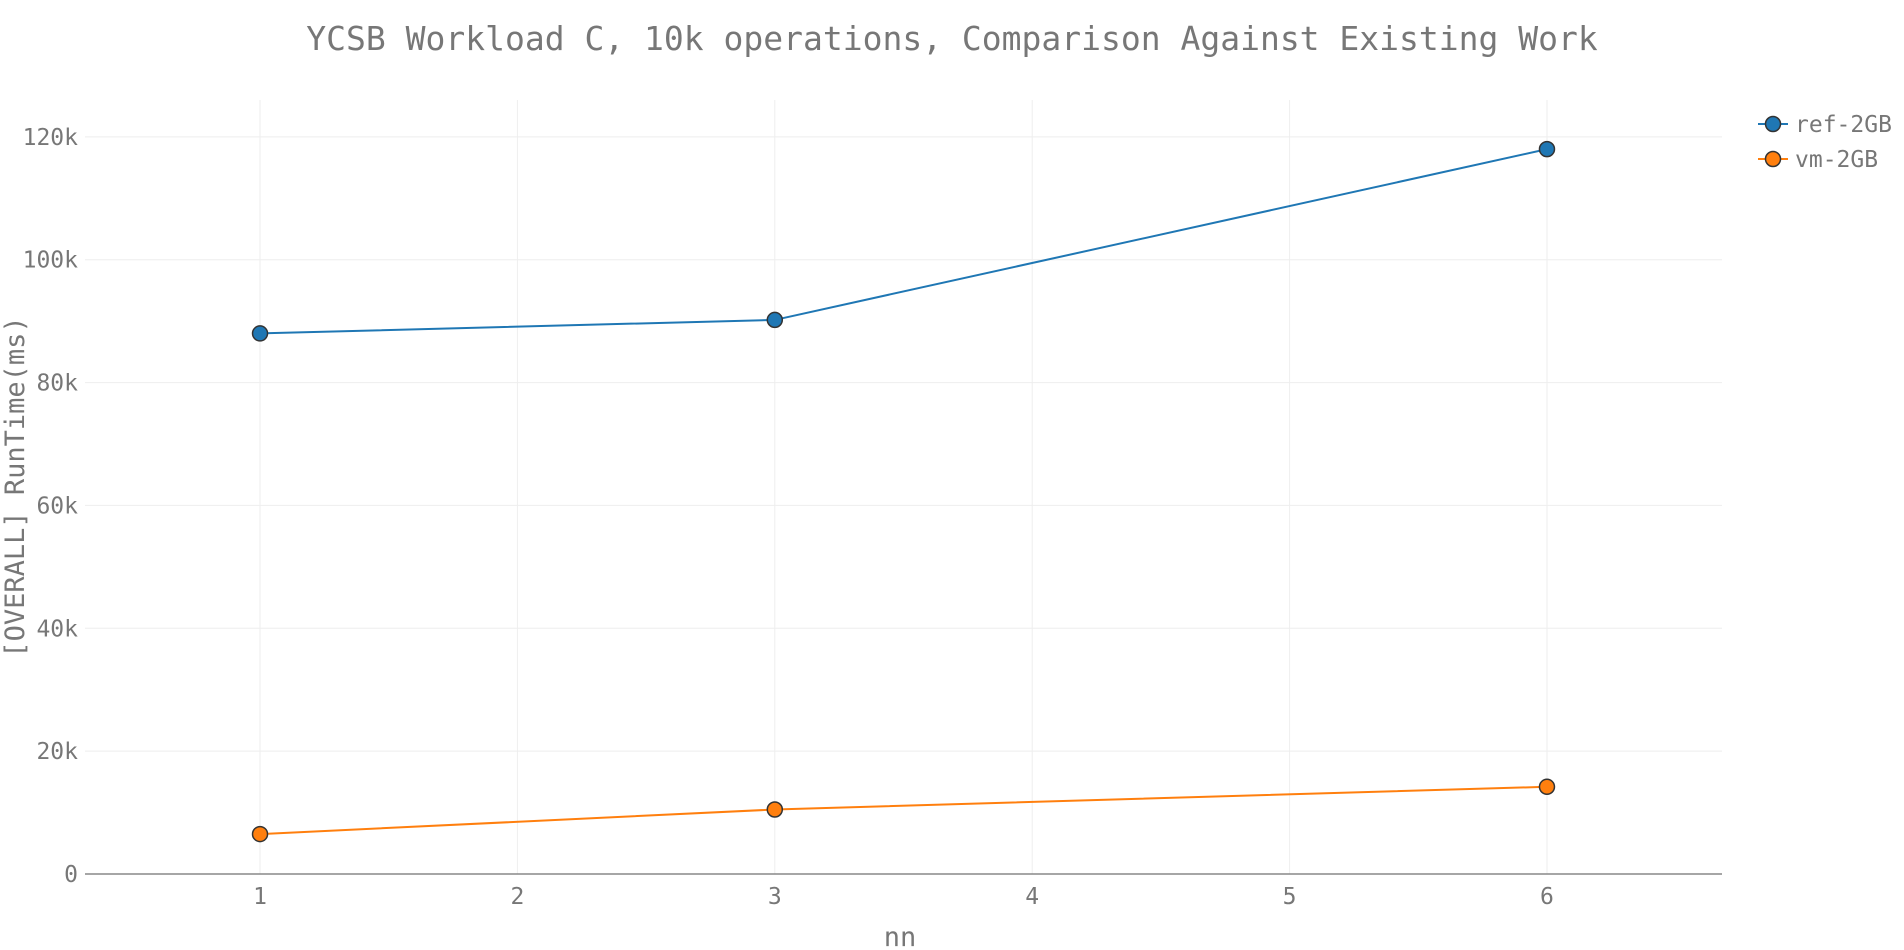  Describe the element at coordinates (900, 936) in the screenshot. I see `x-axis-title: nn` at that location.